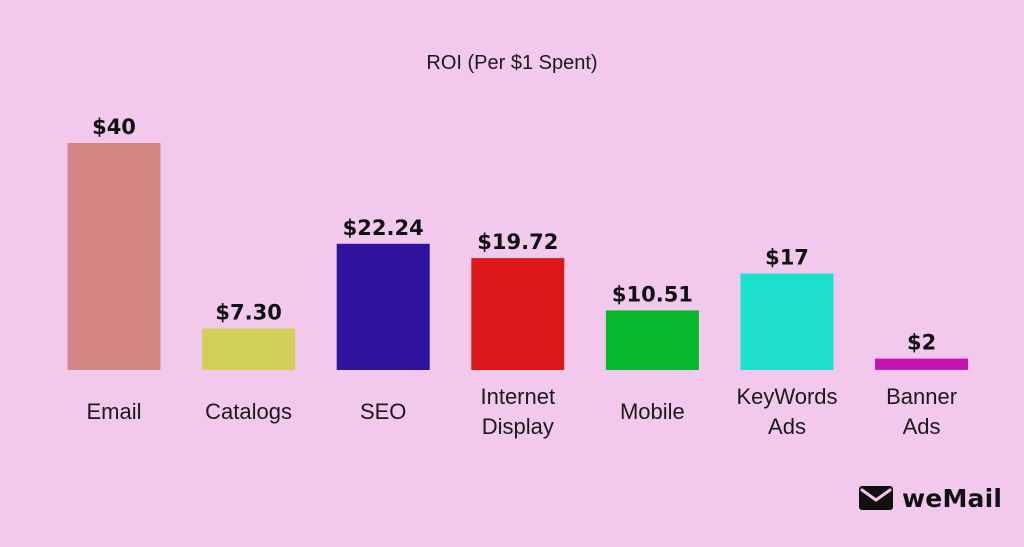 The image size is (1024, 547). What do you see at coordinates (652, 411) in the screenshot?
I see `category-label-4-0: Mobile` at bounding box center [652, 411].